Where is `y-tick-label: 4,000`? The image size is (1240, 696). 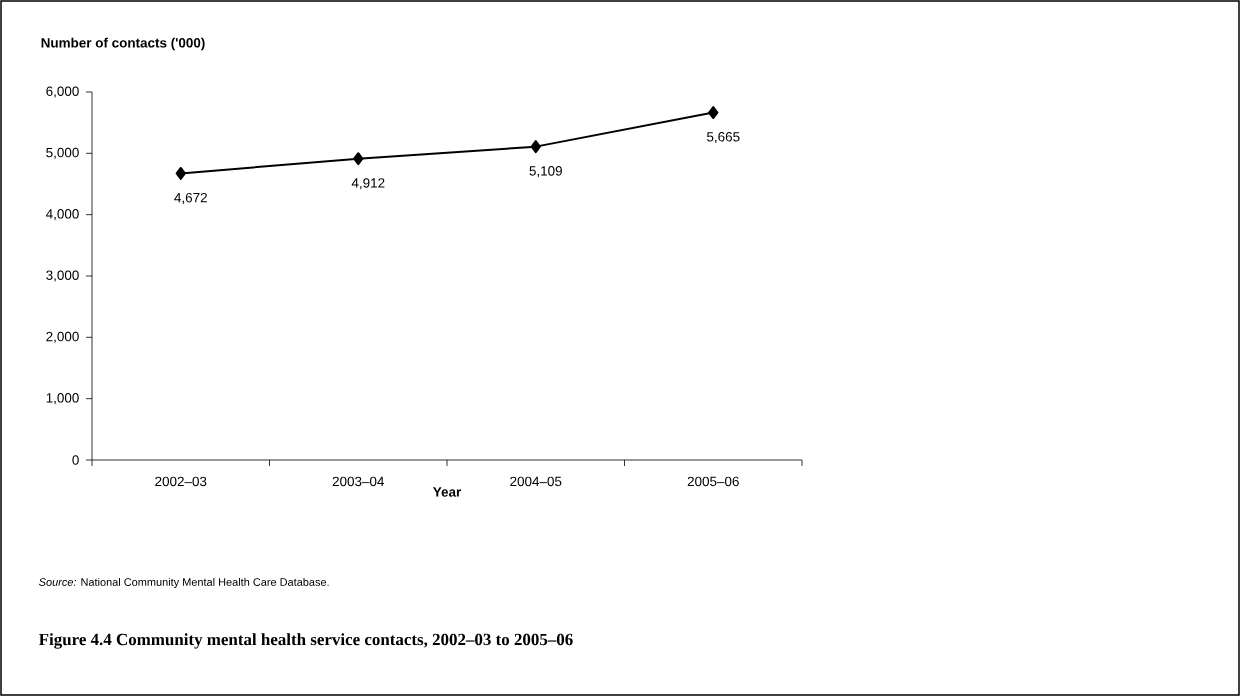 y-tick-label: 4,000 is located at coordinates (62, 215).